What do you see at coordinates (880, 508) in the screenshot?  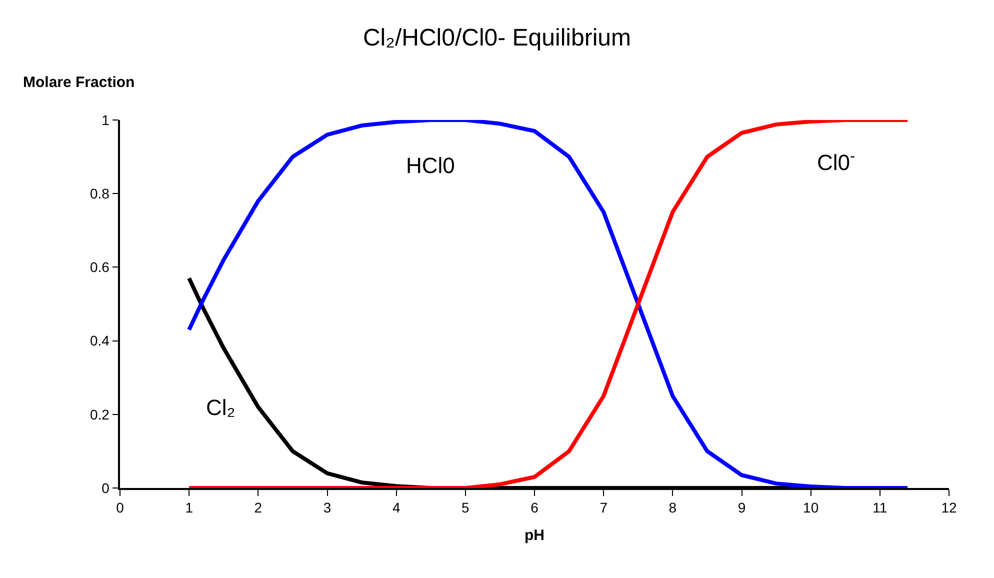 I see `x-tick-label: 11` at bounding box center [880, 508].